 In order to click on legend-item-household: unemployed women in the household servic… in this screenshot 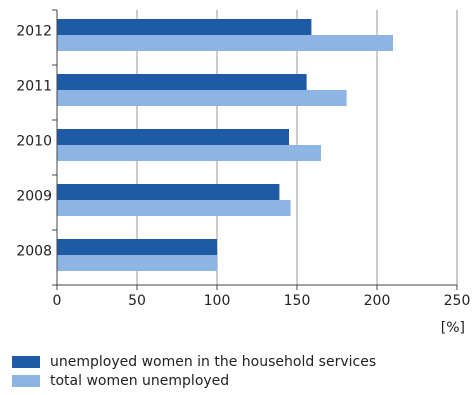, I will do `click(194, 361)`.